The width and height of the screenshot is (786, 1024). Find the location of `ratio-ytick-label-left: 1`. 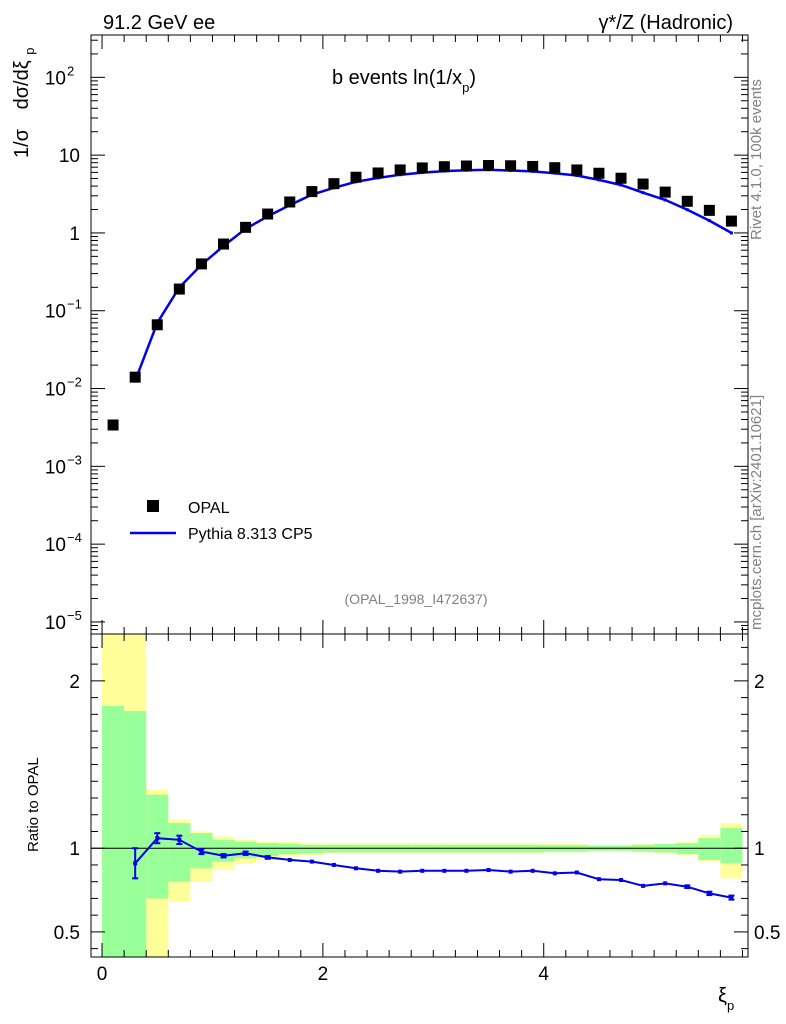

ratio-ytick-label-left: 1 is located at coordinates (74, 849).